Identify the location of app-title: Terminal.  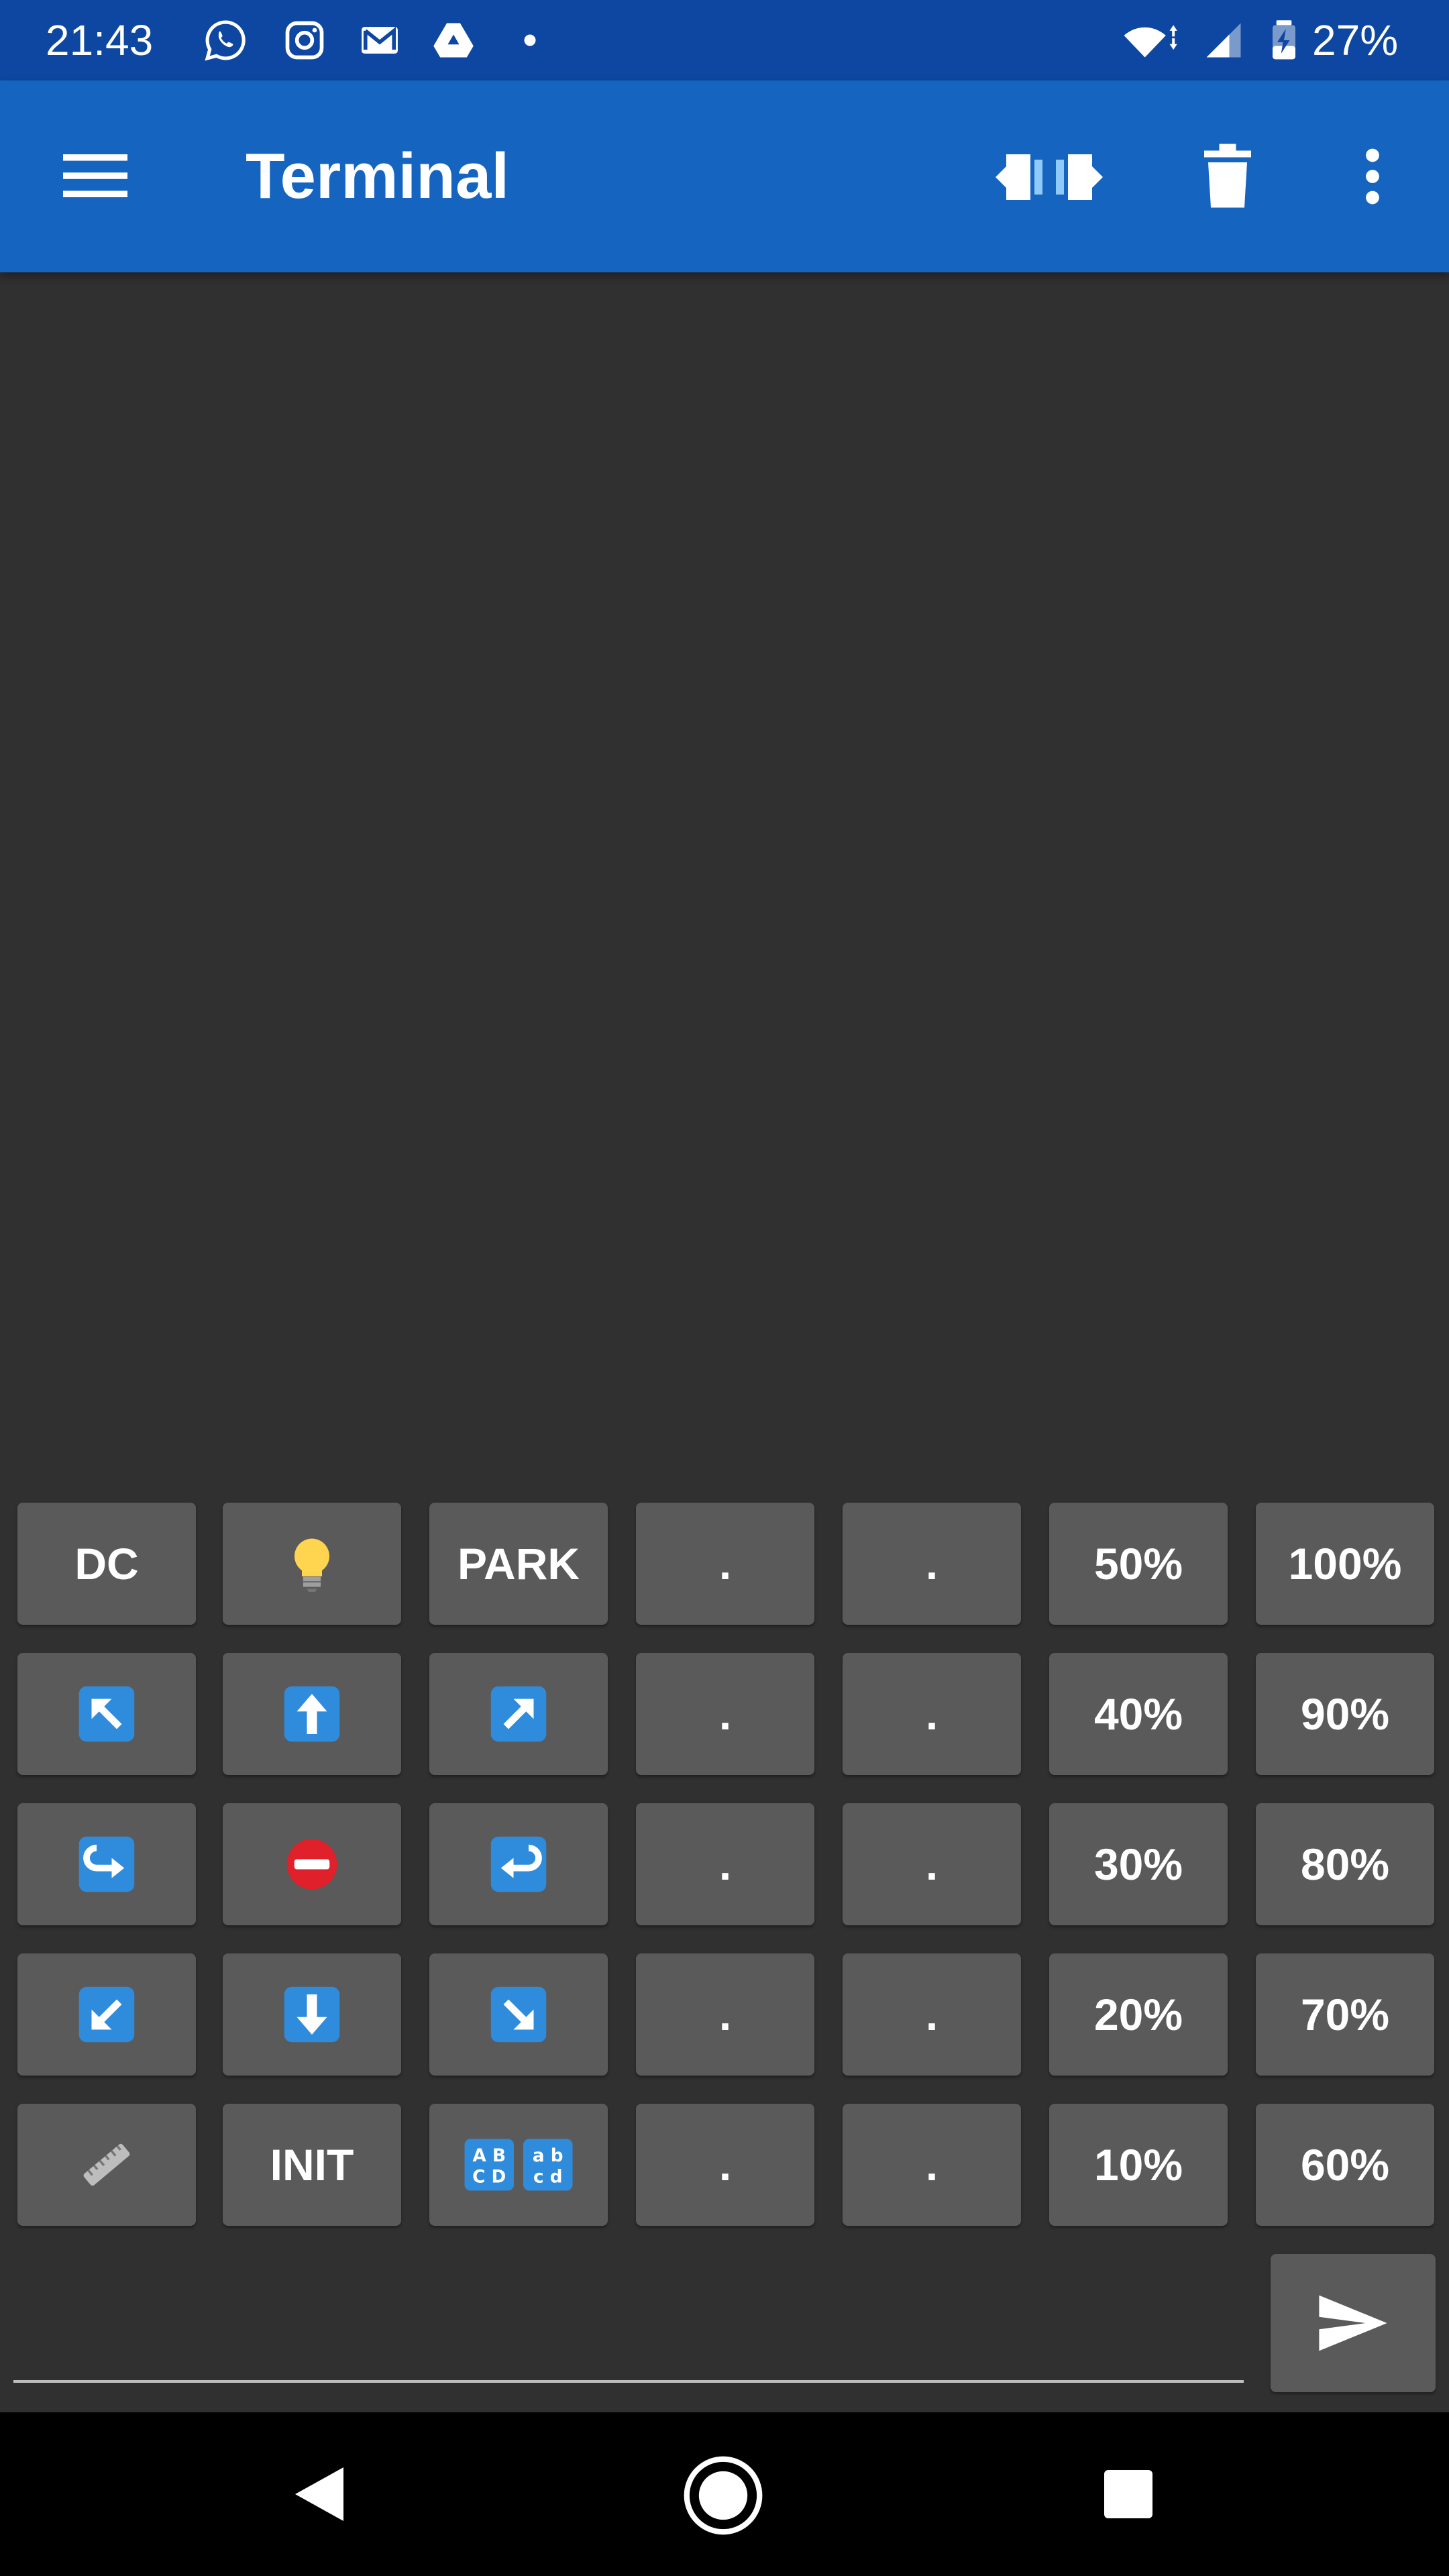
(377, 176).